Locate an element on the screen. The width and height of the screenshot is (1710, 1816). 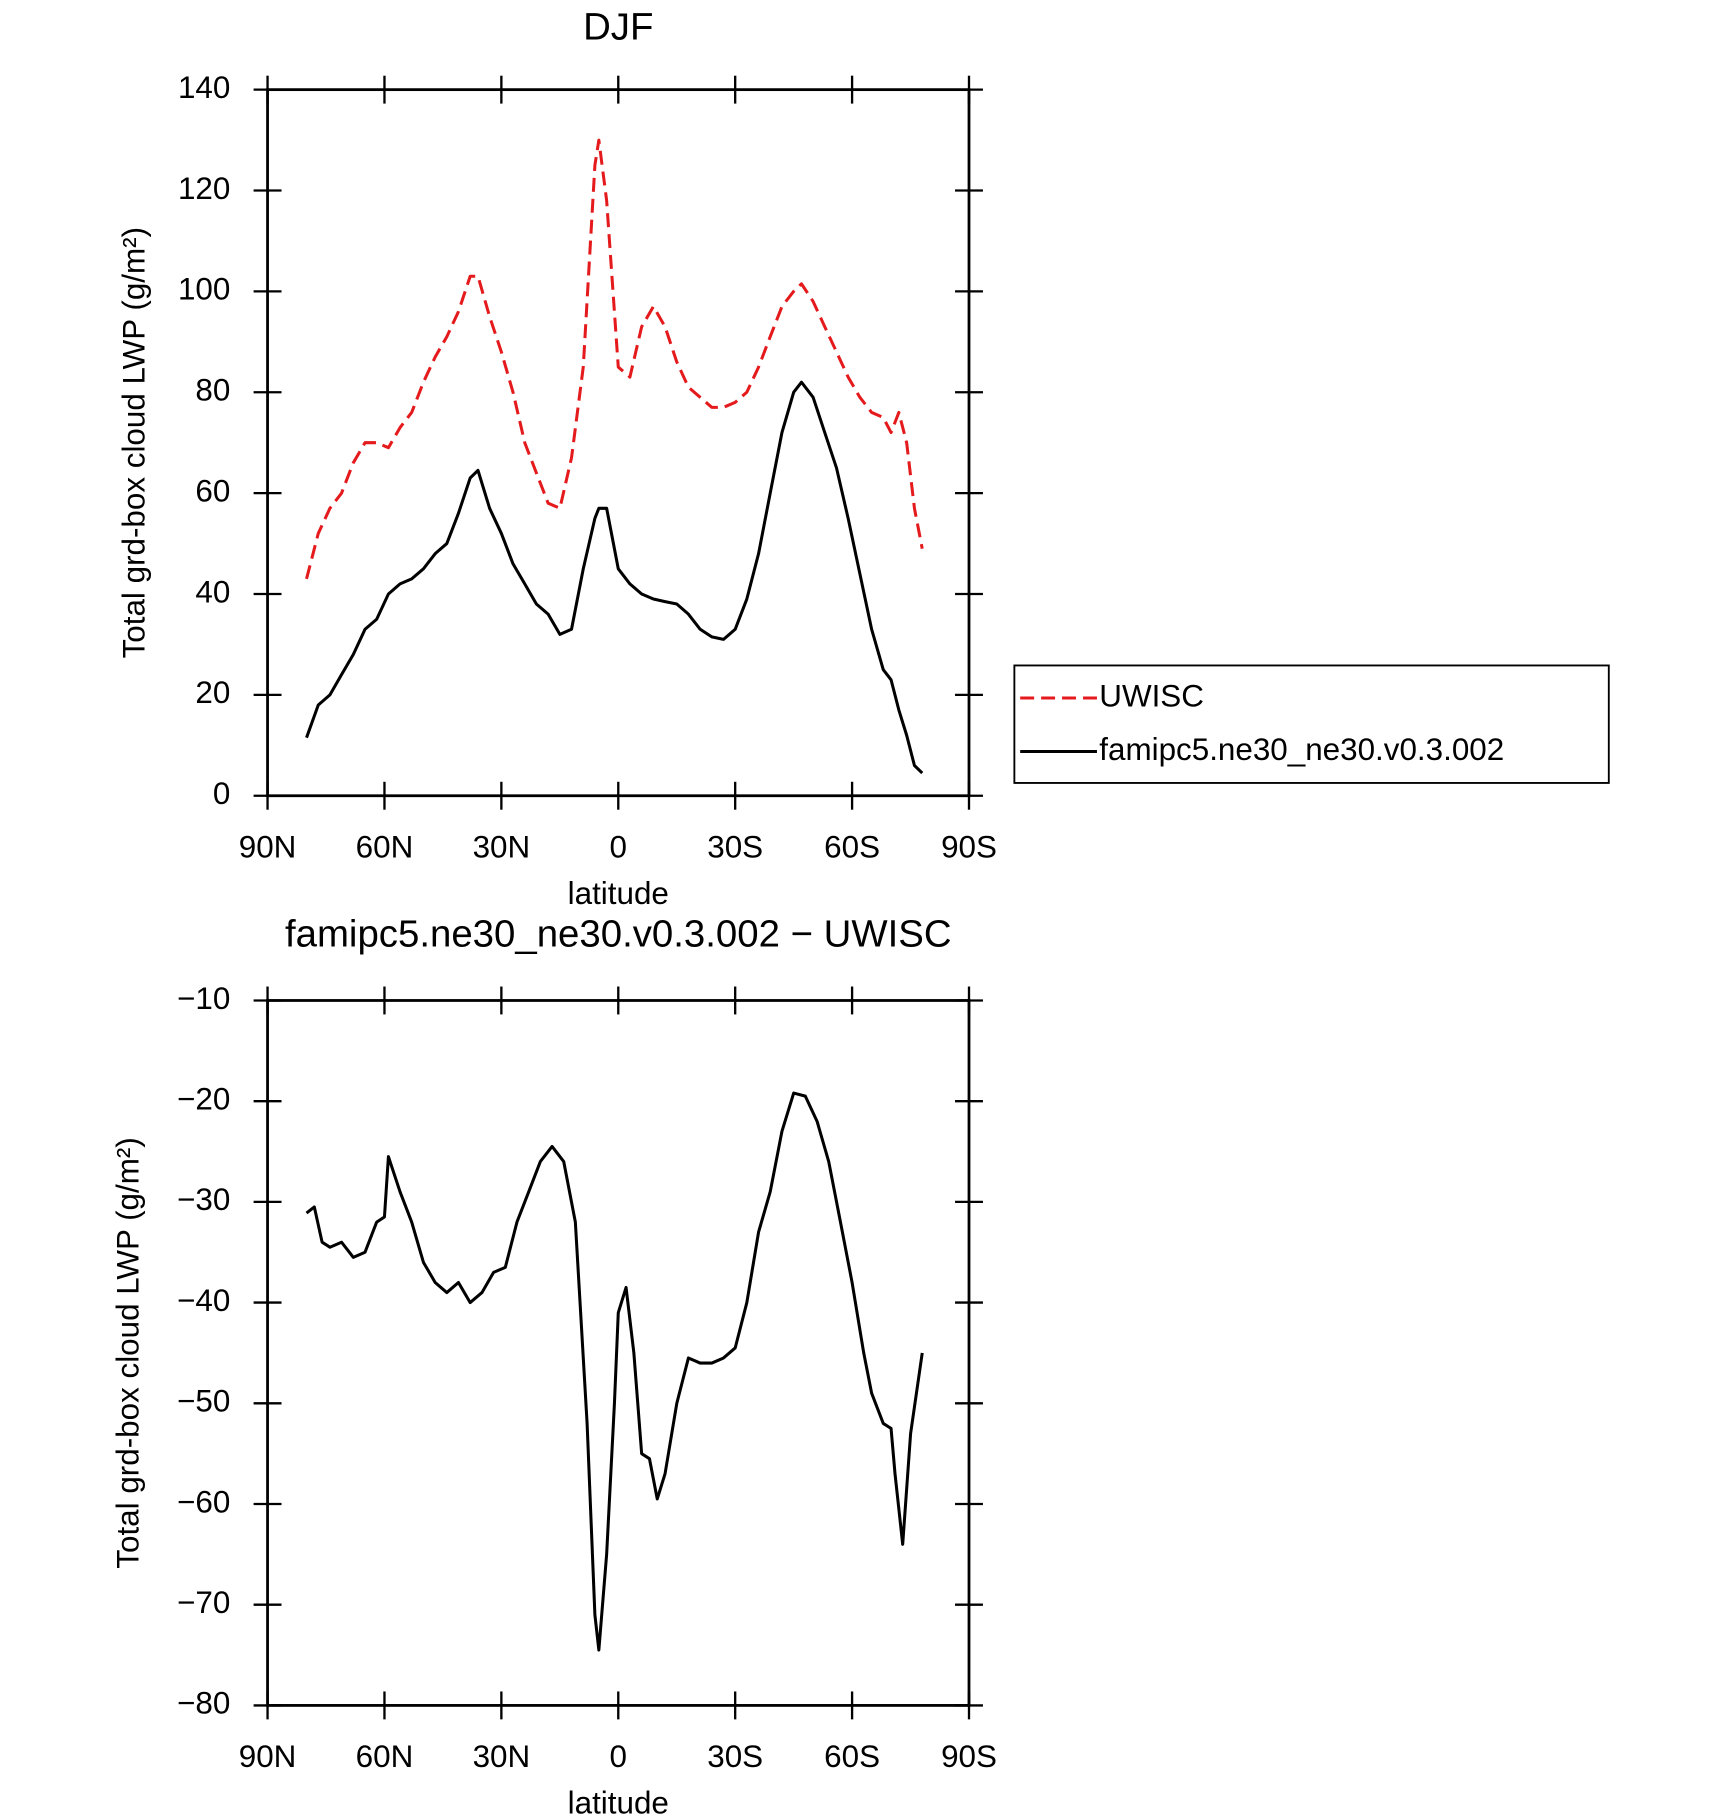
legend: UWISC famipc5.ne30_ne30.v0.3.002 is located at coordinates (1311, 724).